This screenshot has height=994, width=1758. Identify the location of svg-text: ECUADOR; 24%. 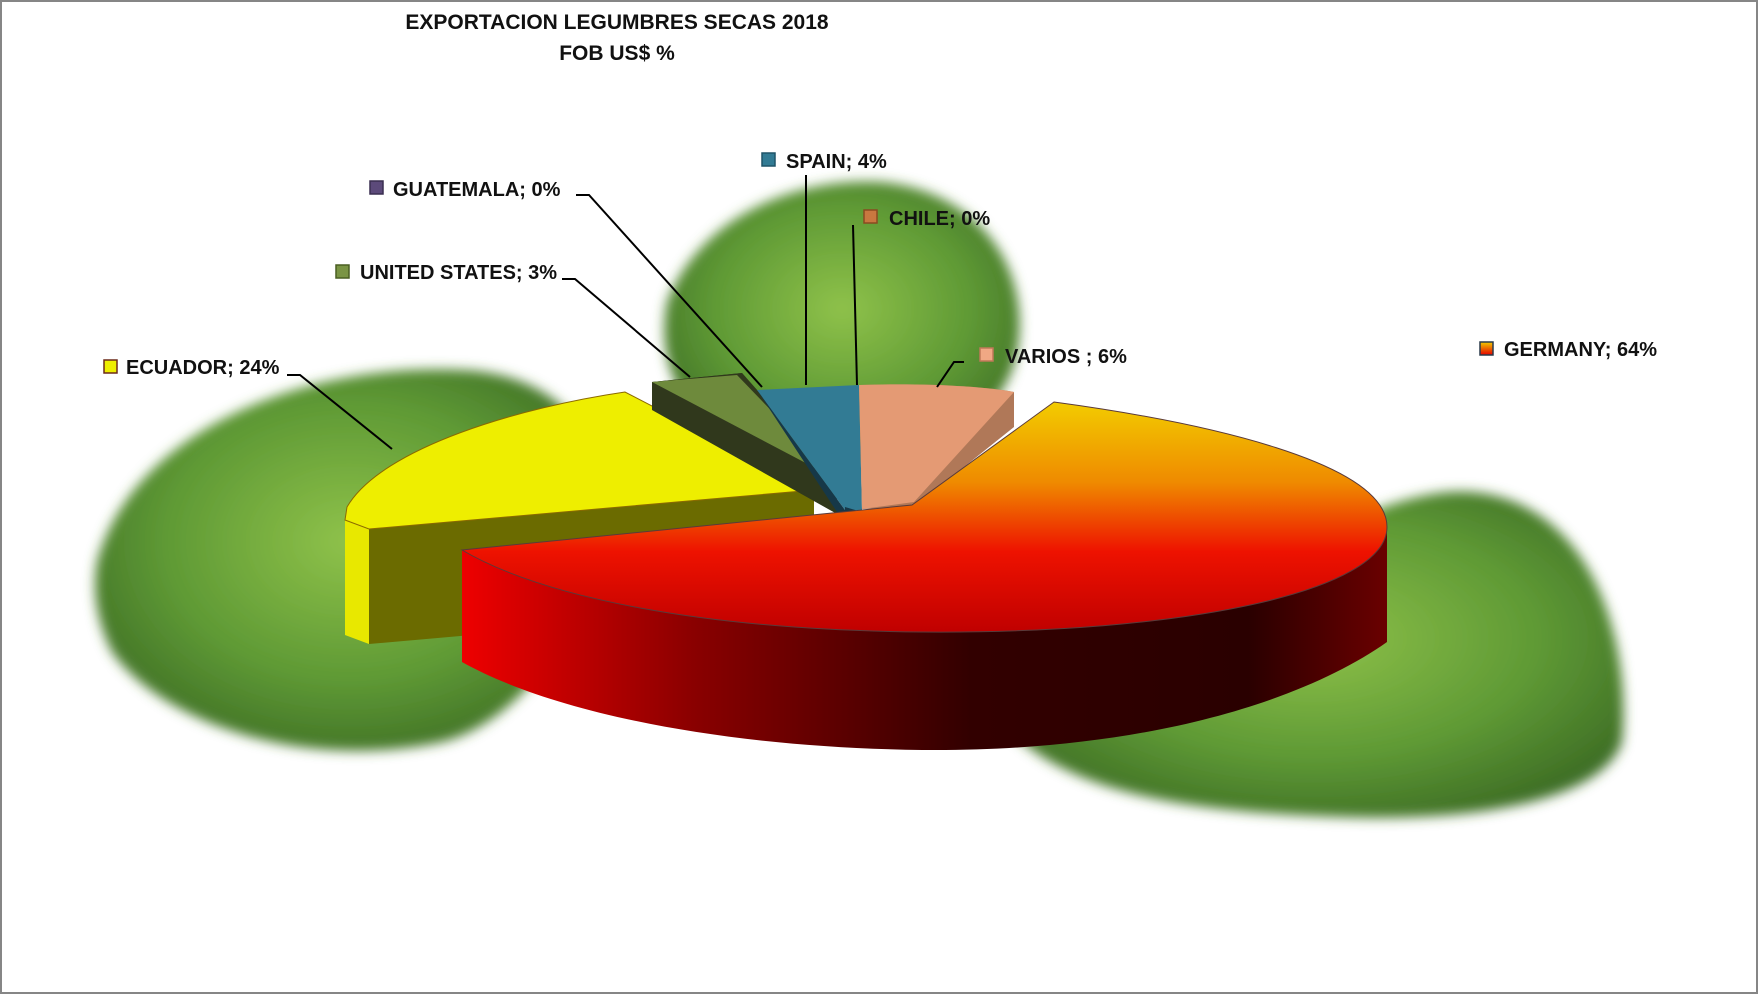
(203, 368).